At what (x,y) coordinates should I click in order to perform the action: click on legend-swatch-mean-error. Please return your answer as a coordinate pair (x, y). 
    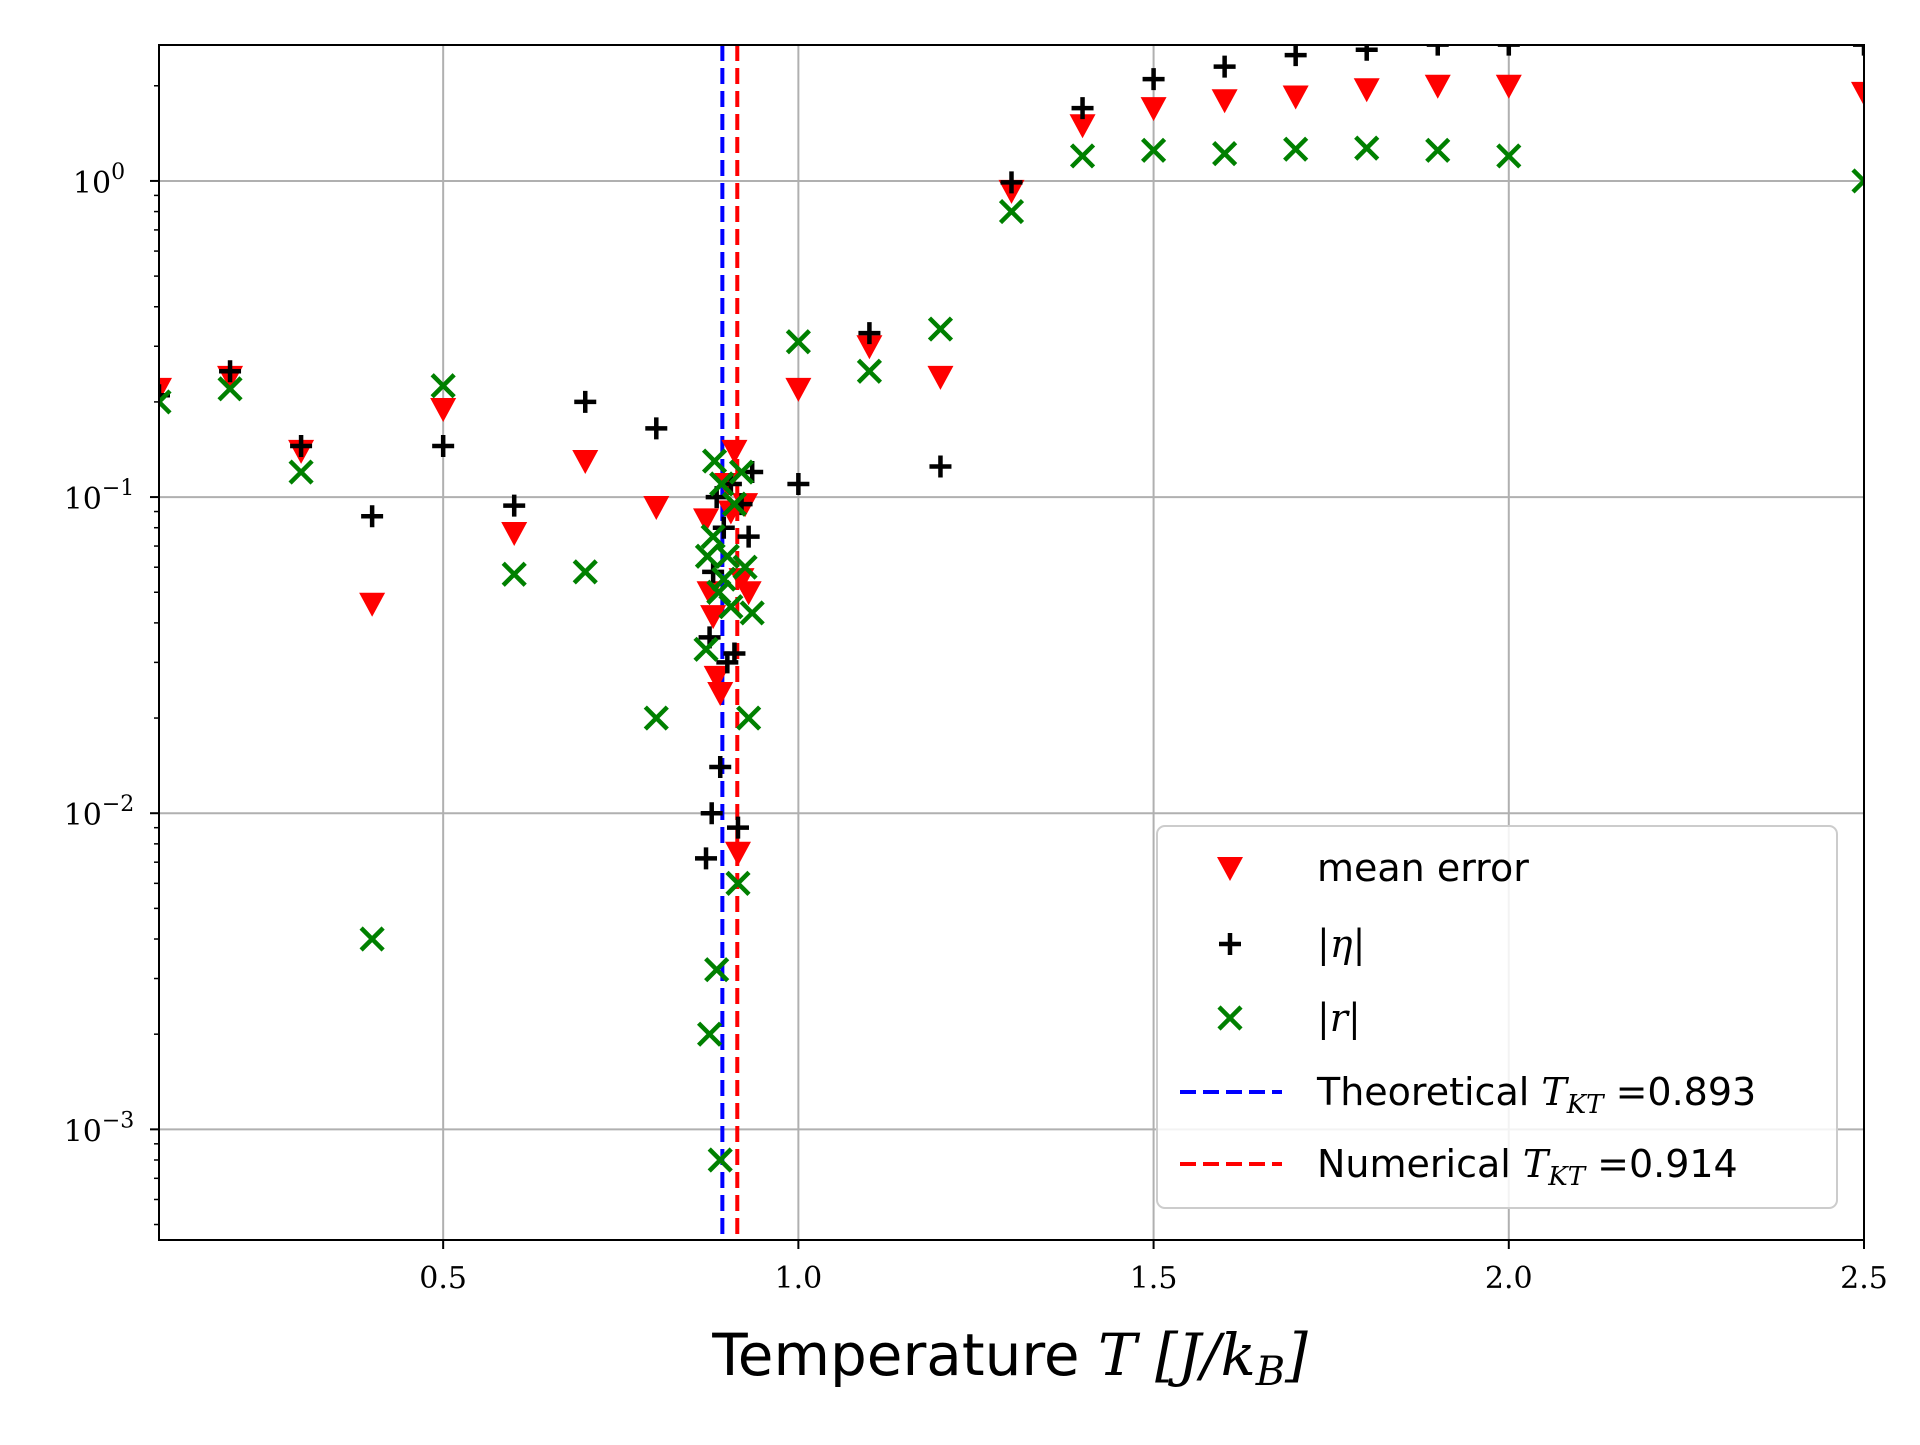
    Looking at the image, I should click on (1230, 869).